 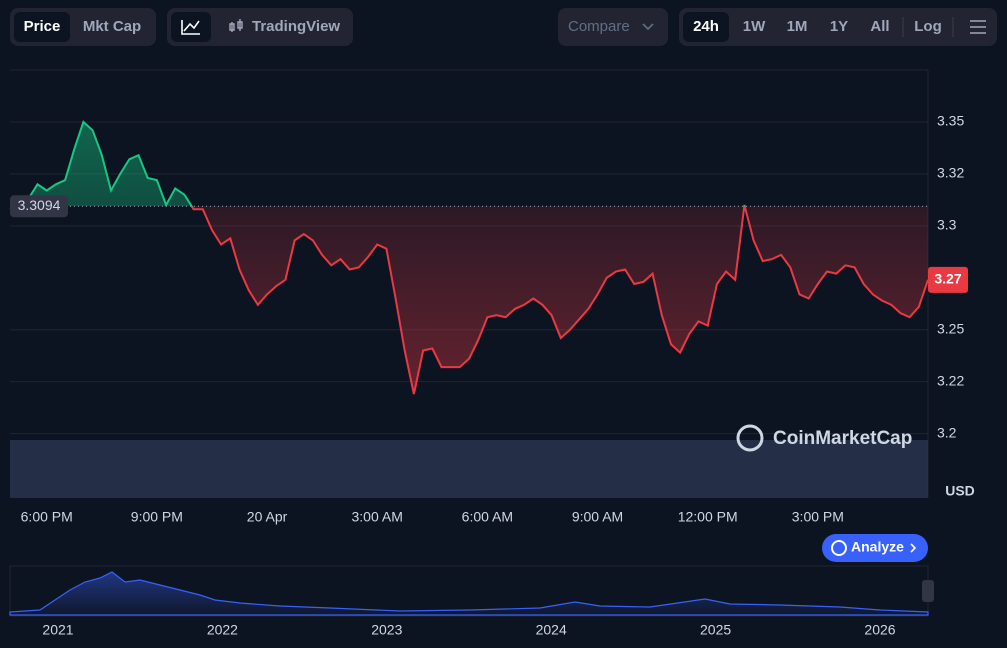 What do you see at coordinates (928, 591) in the screenshot?
I see `navigator-handle` at bounding box center [928, 591].